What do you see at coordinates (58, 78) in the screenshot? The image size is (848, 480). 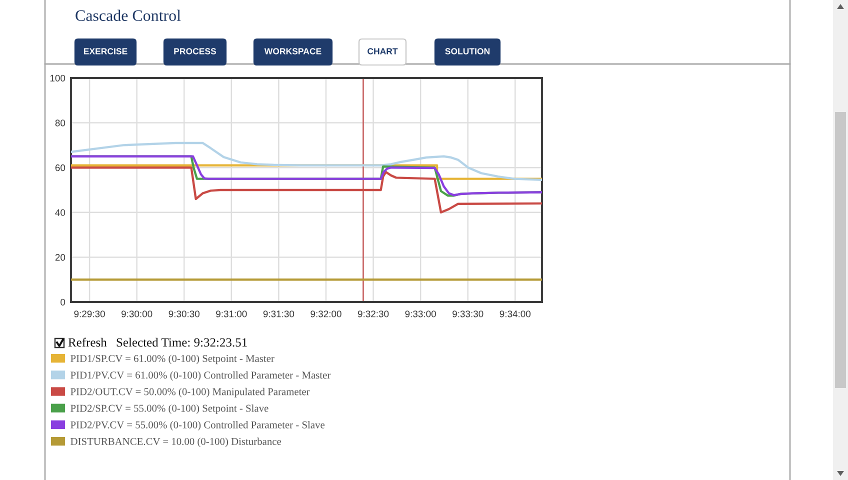 I see `y-tick-label: 100` at bounding box center [58, 78].